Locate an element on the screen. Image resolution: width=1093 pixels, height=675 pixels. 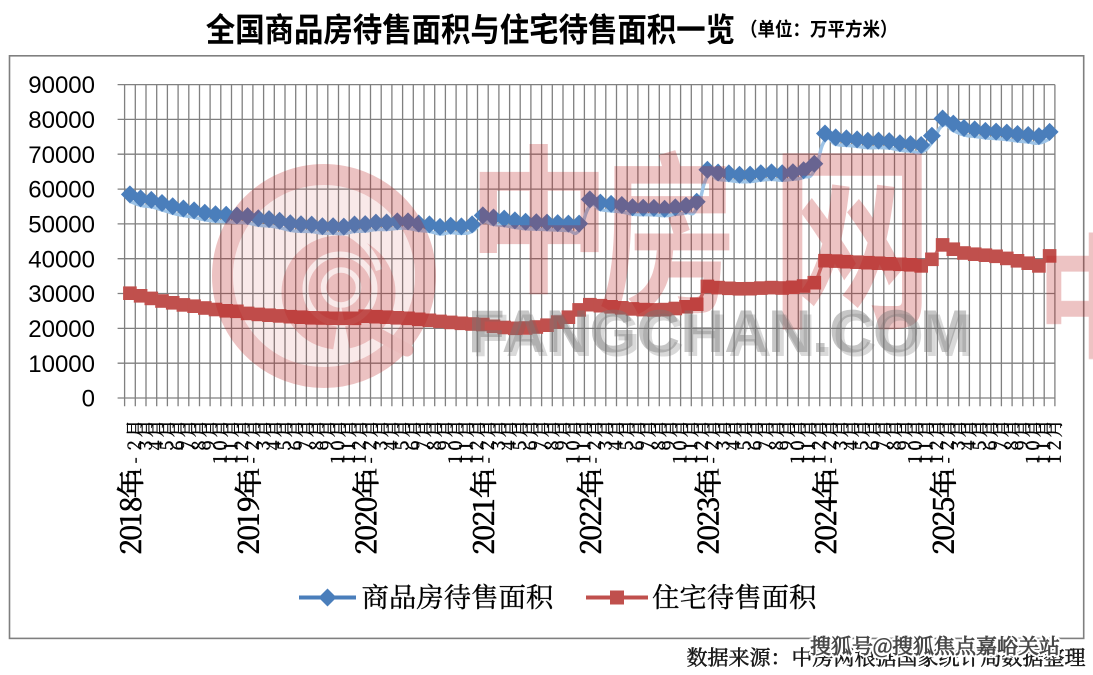
svg-text: 10000 is located at coordinates (61, 364).